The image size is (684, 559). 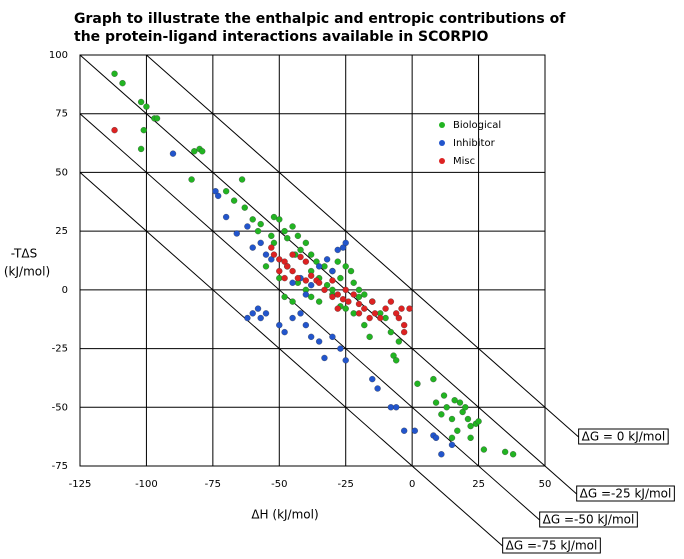 I want to click on y-axis-label: (kJ/mol), so click(x=27, y=272).